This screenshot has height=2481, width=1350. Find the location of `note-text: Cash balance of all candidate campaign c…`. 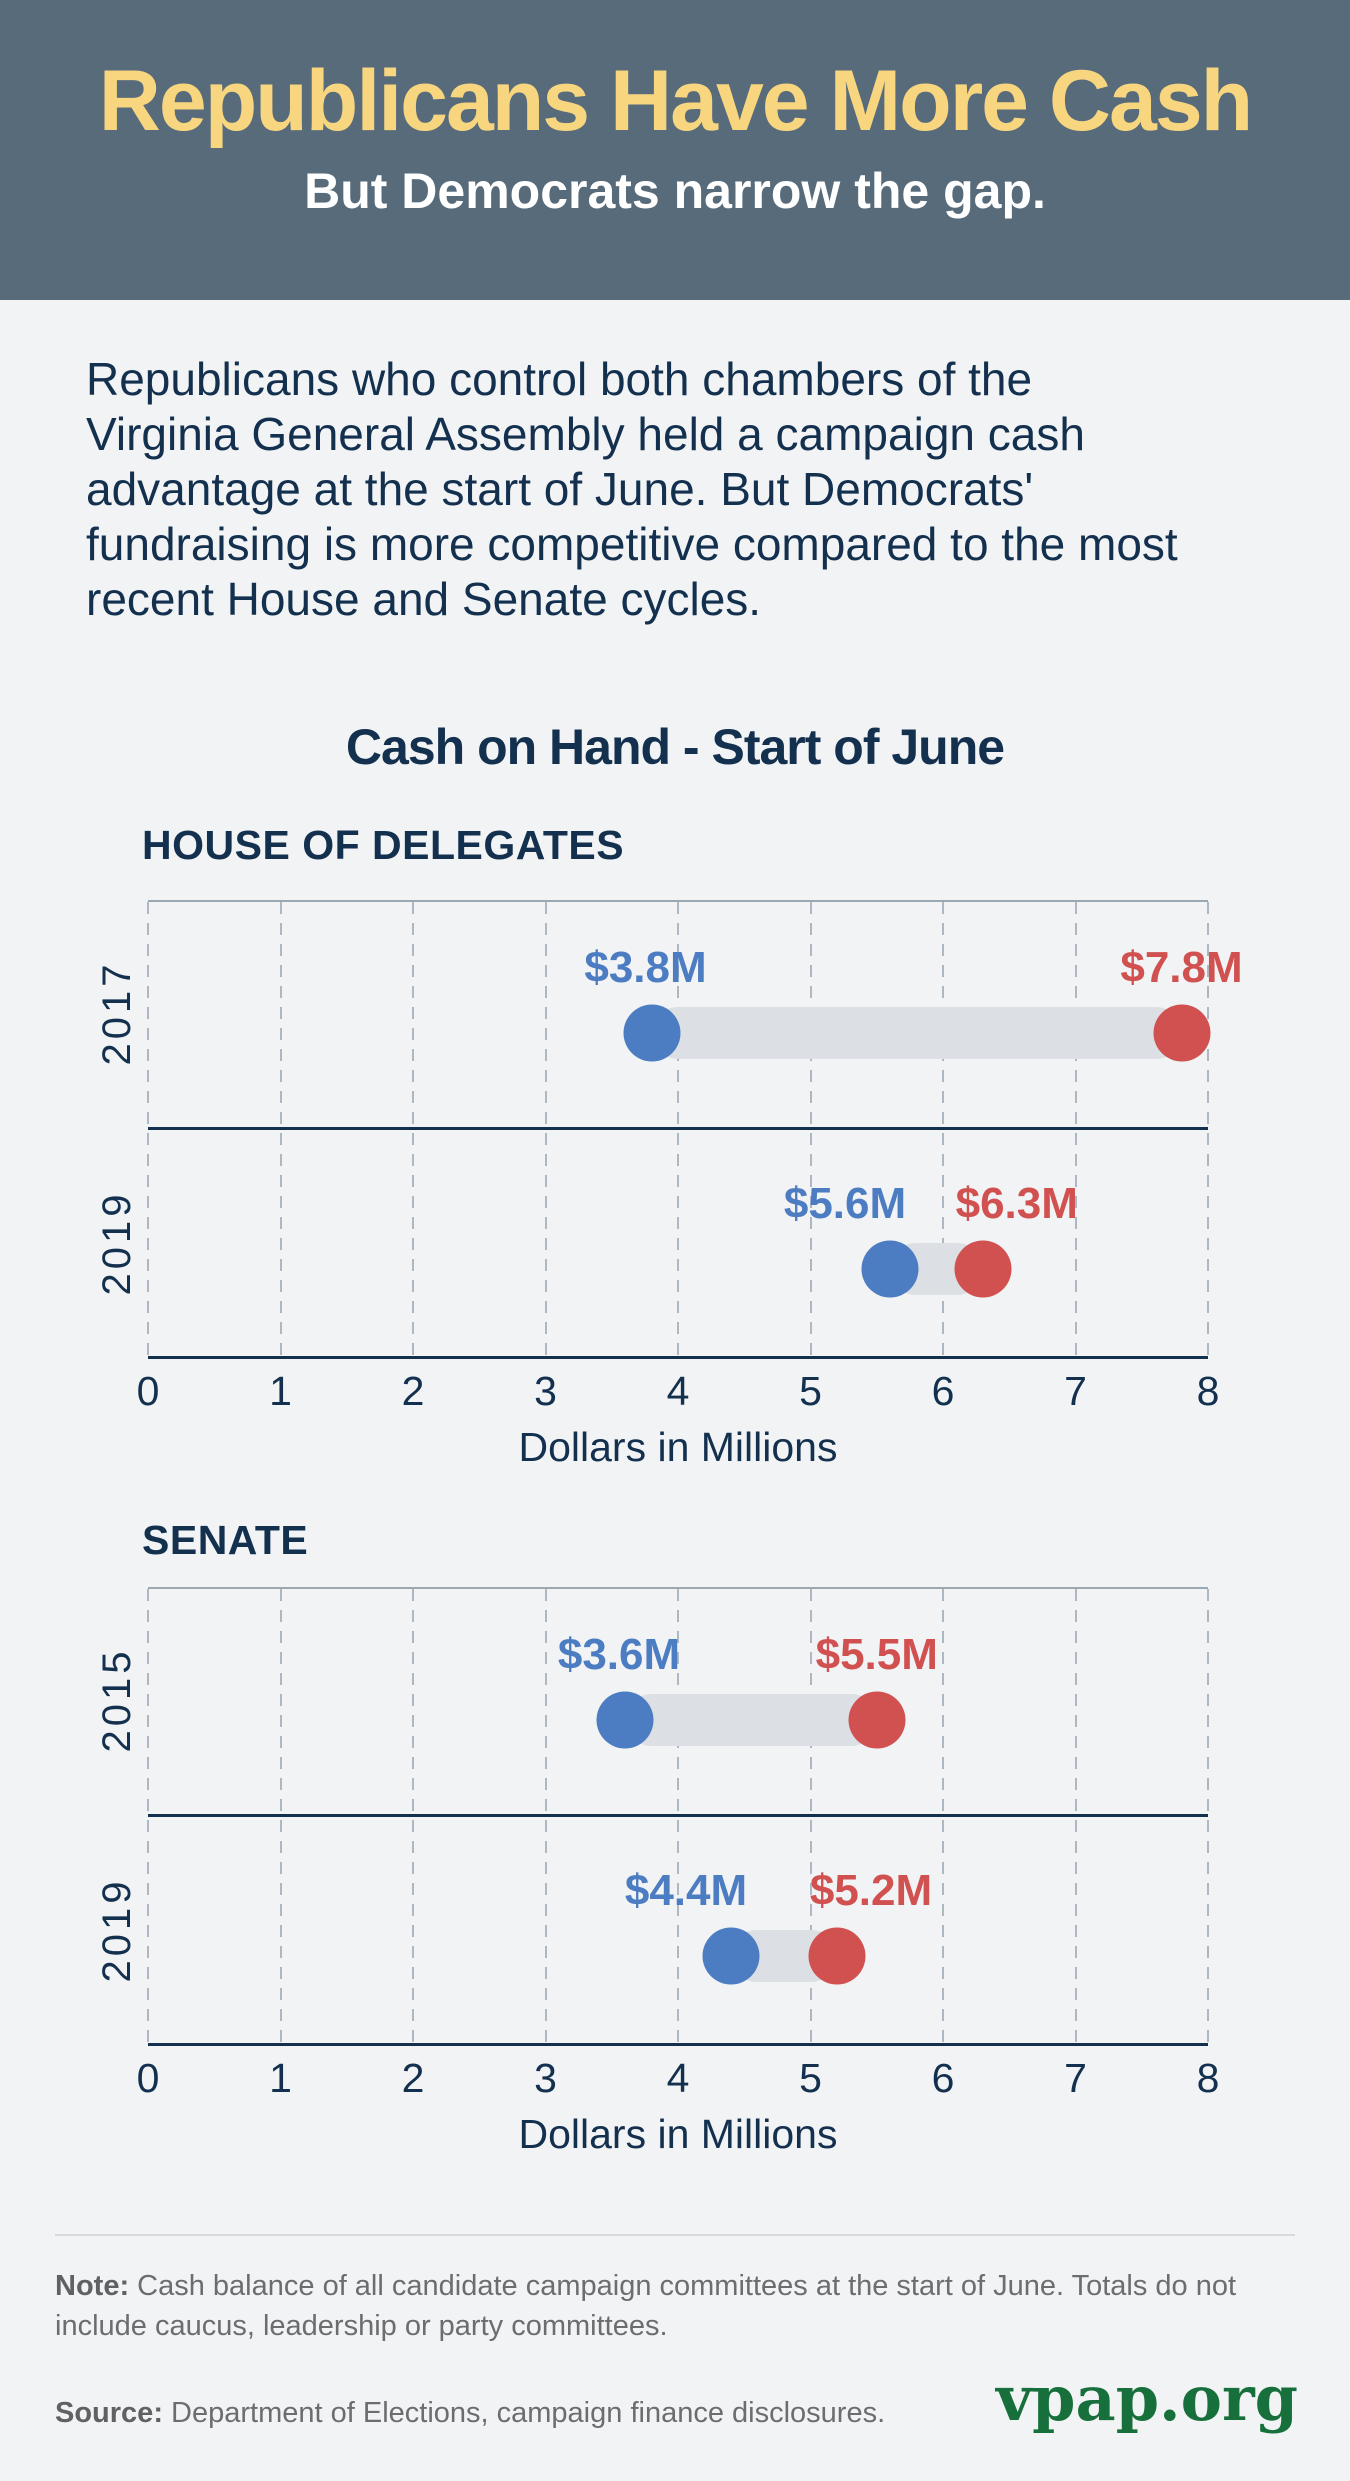

note-text: Cash balance of all candidate campaign c… is located at coordinates (646, 2306).